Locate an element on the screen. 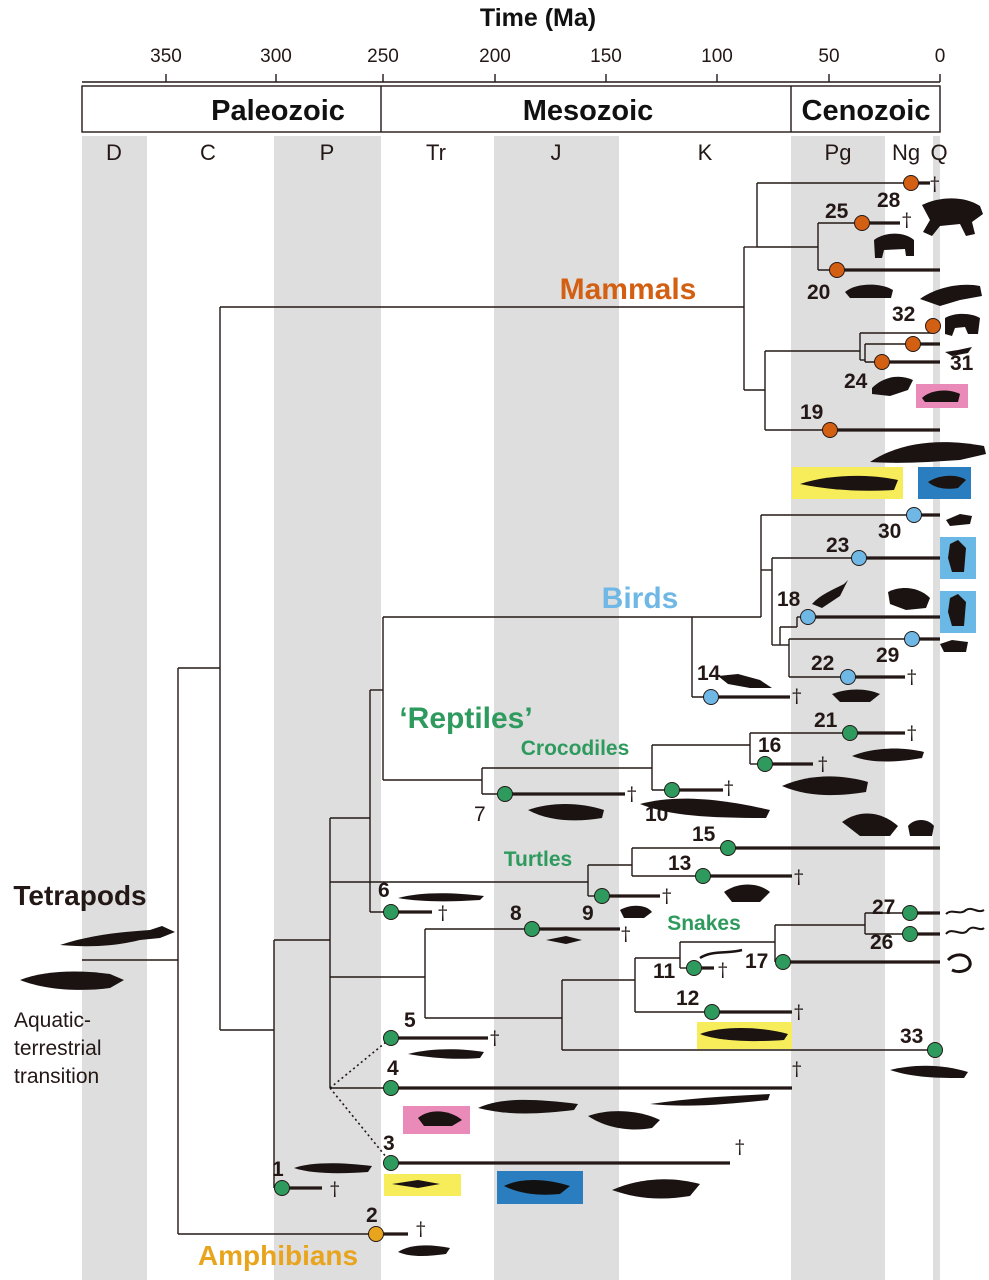 This screenshot has height=1280, width=989. ichthyopterygian-small-silhouette is located at coordinates (564, 940).